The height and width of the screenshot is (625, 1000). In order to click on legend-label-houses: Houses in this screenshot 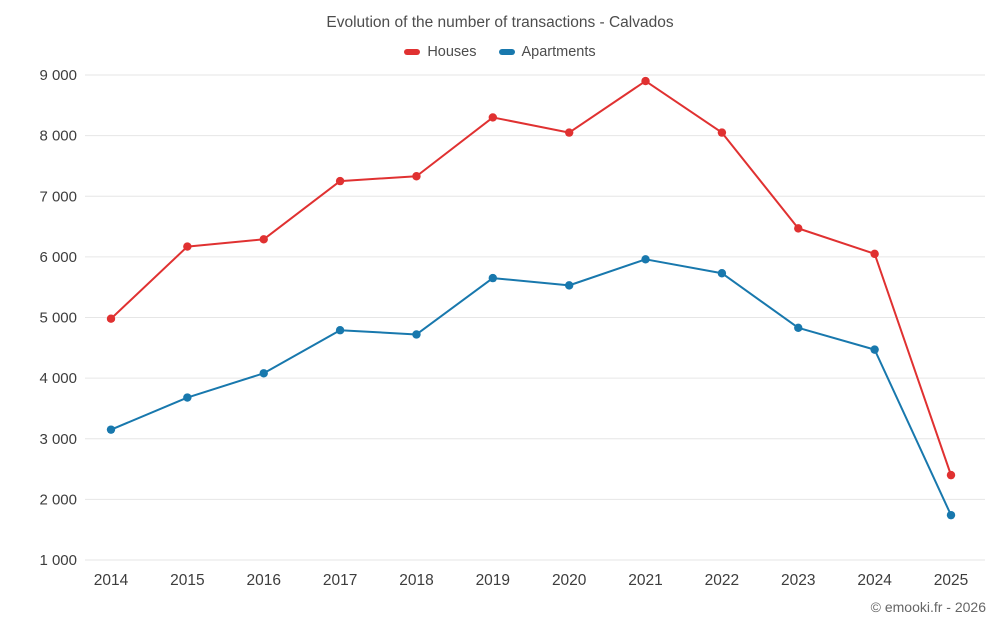, I will do `click(452, 52)`.